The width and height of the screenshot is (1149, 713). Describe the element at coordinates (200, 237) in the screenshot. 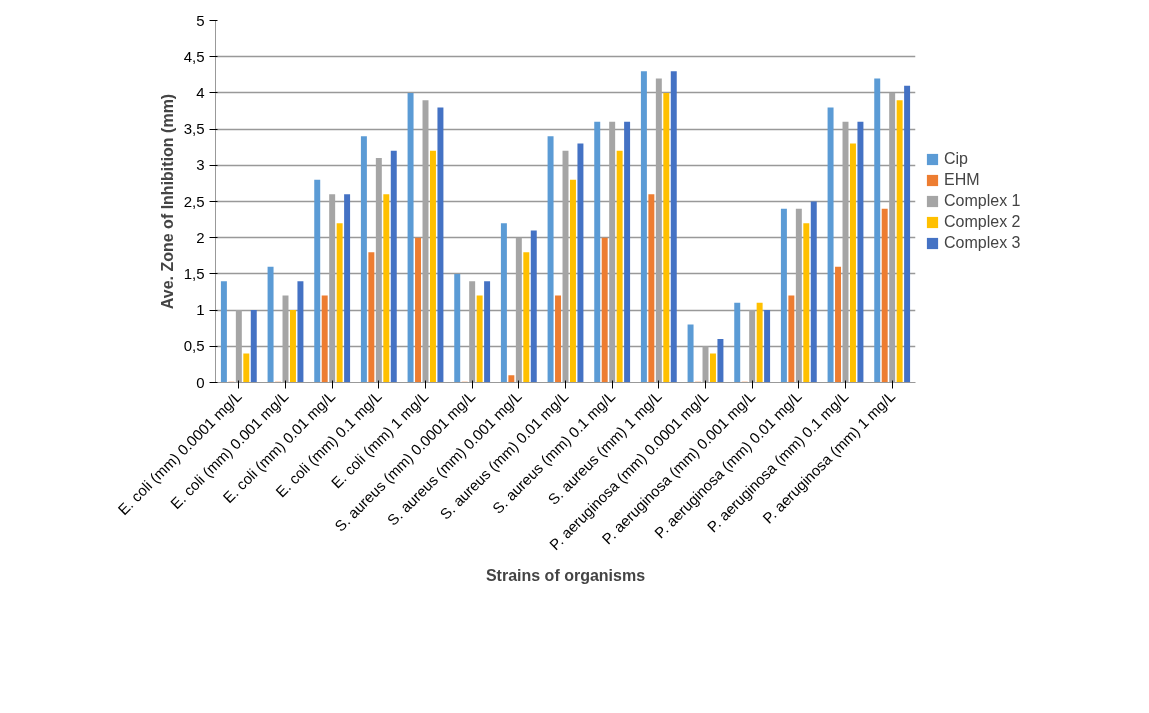

I see `y-tick-label: 2` at that location.